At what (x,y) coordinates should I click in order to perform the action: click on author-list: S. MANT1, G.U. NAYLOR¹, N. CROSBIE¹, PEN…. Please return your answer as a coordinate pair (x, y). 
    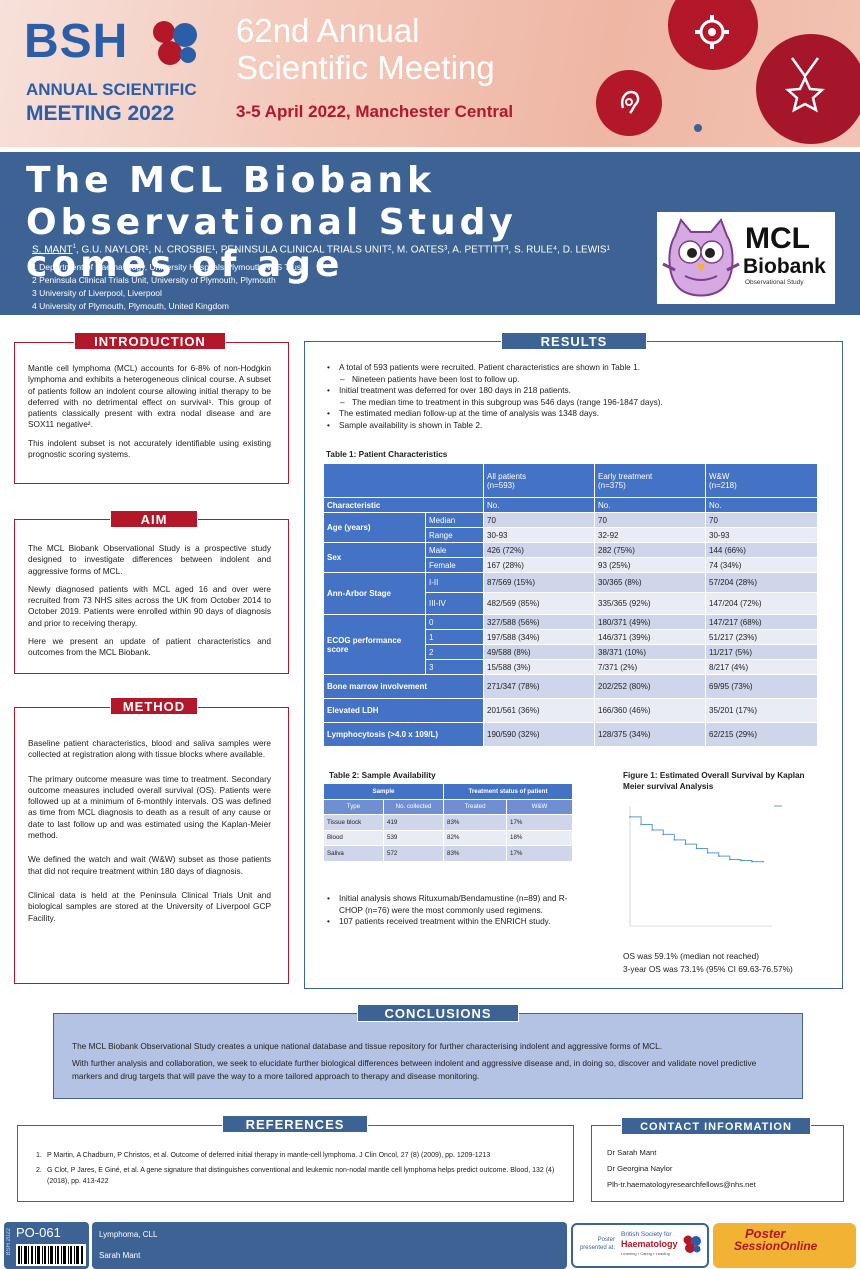
    Looking at the image, I should click on (321, 249).